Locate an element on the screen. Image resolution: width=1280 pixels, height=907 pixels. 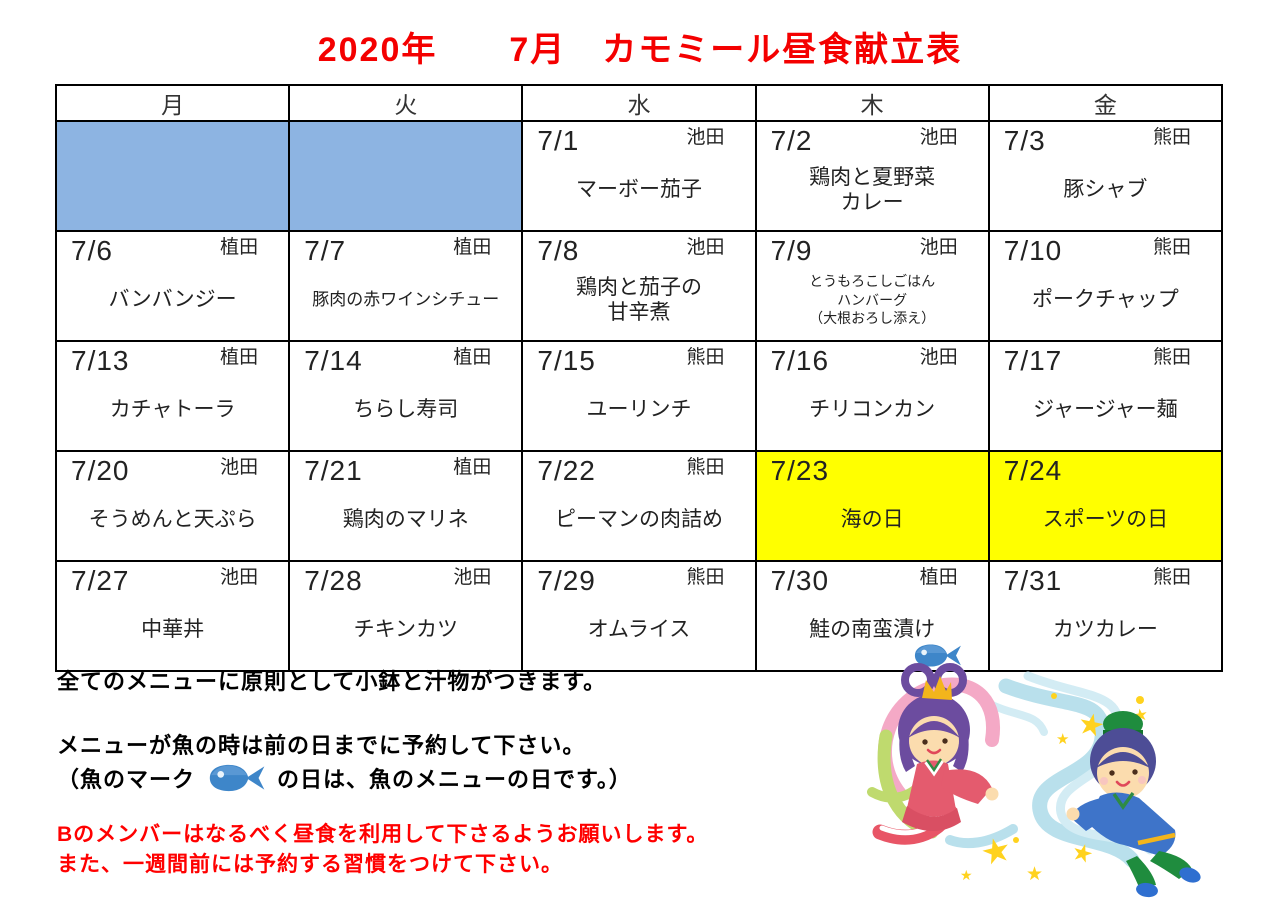
calendar-cell-7-9: 7/9 池田 とうもろこしごはん ハンバーグ （大根おろし添え） is located at coordinates (872, 286).